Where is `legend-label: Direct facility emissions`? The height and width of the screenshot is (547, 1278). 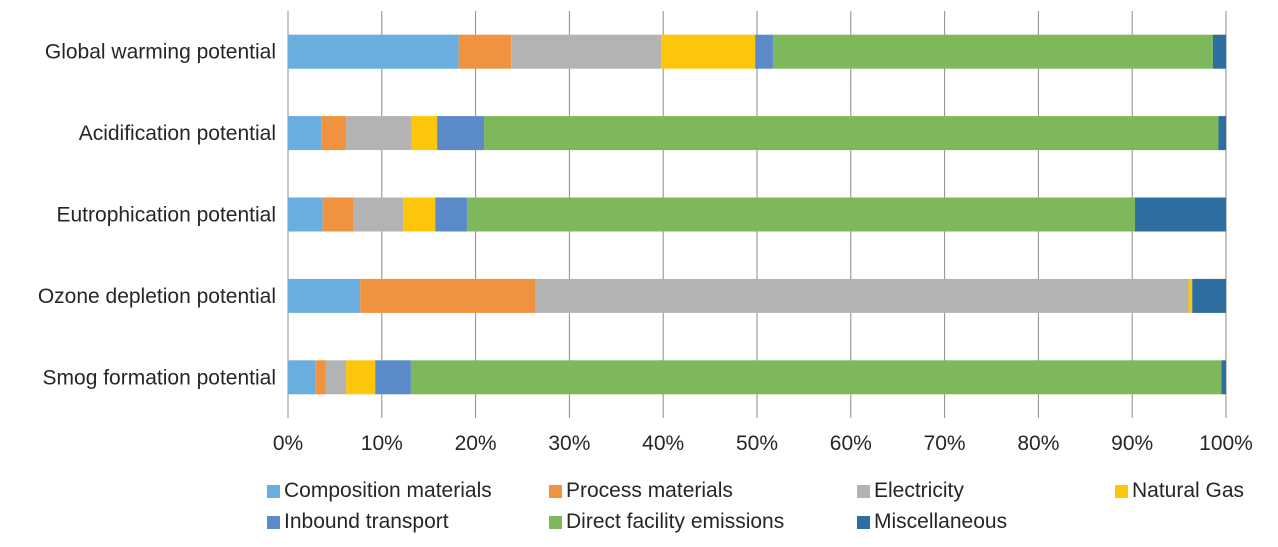
legend-label: Direct facility emissions is located at coordinates (675, 521).